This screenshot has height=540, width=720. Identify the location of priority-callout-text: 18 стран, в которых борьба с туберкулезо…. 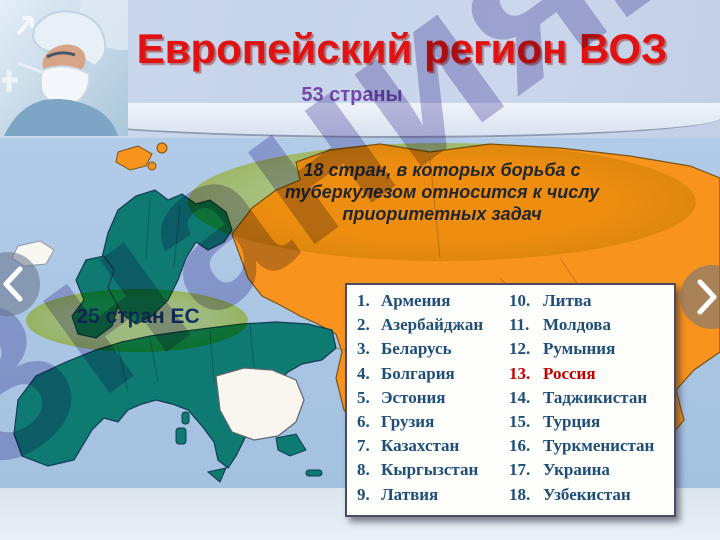
(442, 192).